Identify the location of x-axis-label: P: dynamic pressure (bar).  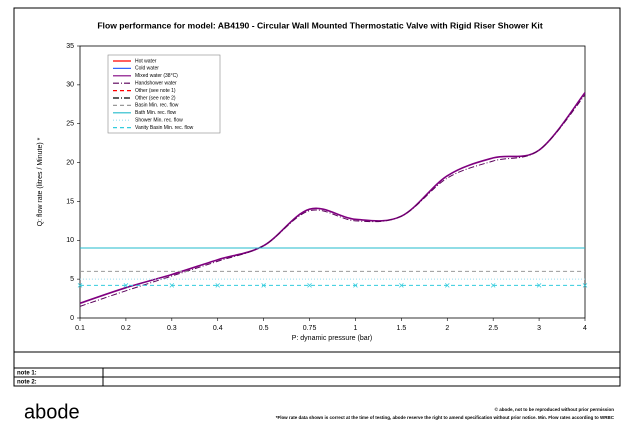
(332, 338).